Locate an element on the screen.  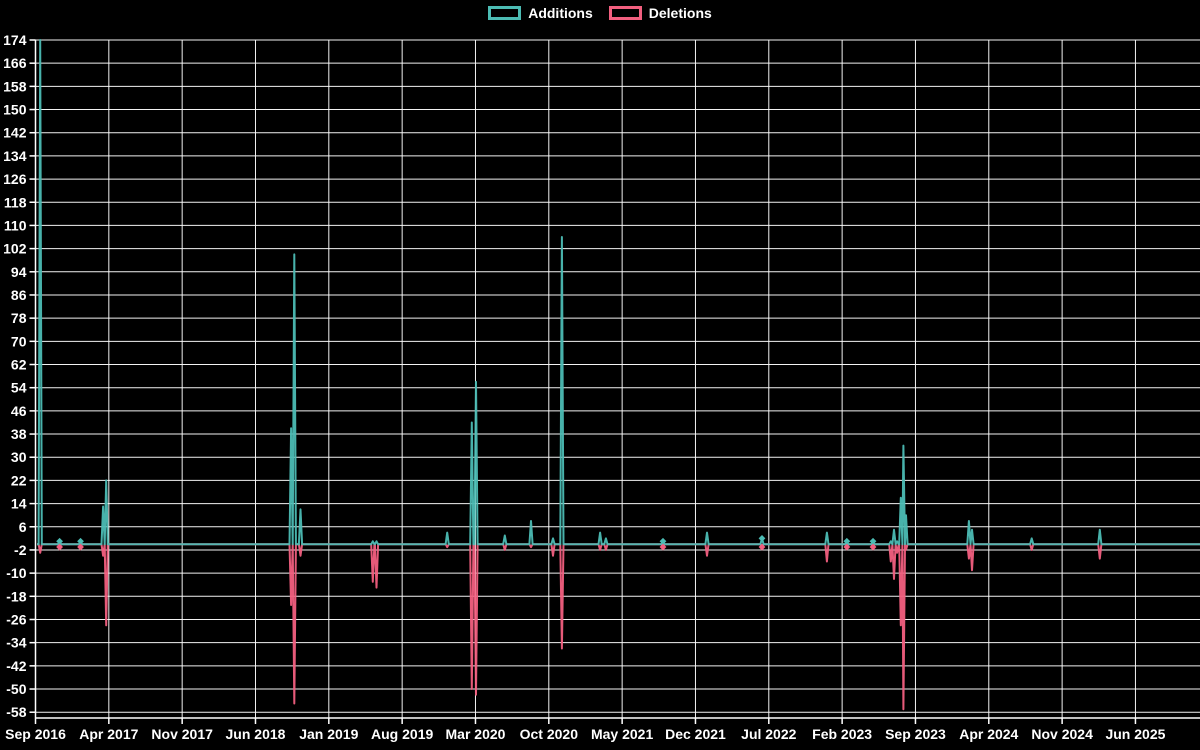
x-tick-label: May 2021 is located at coordinates (622, 734).